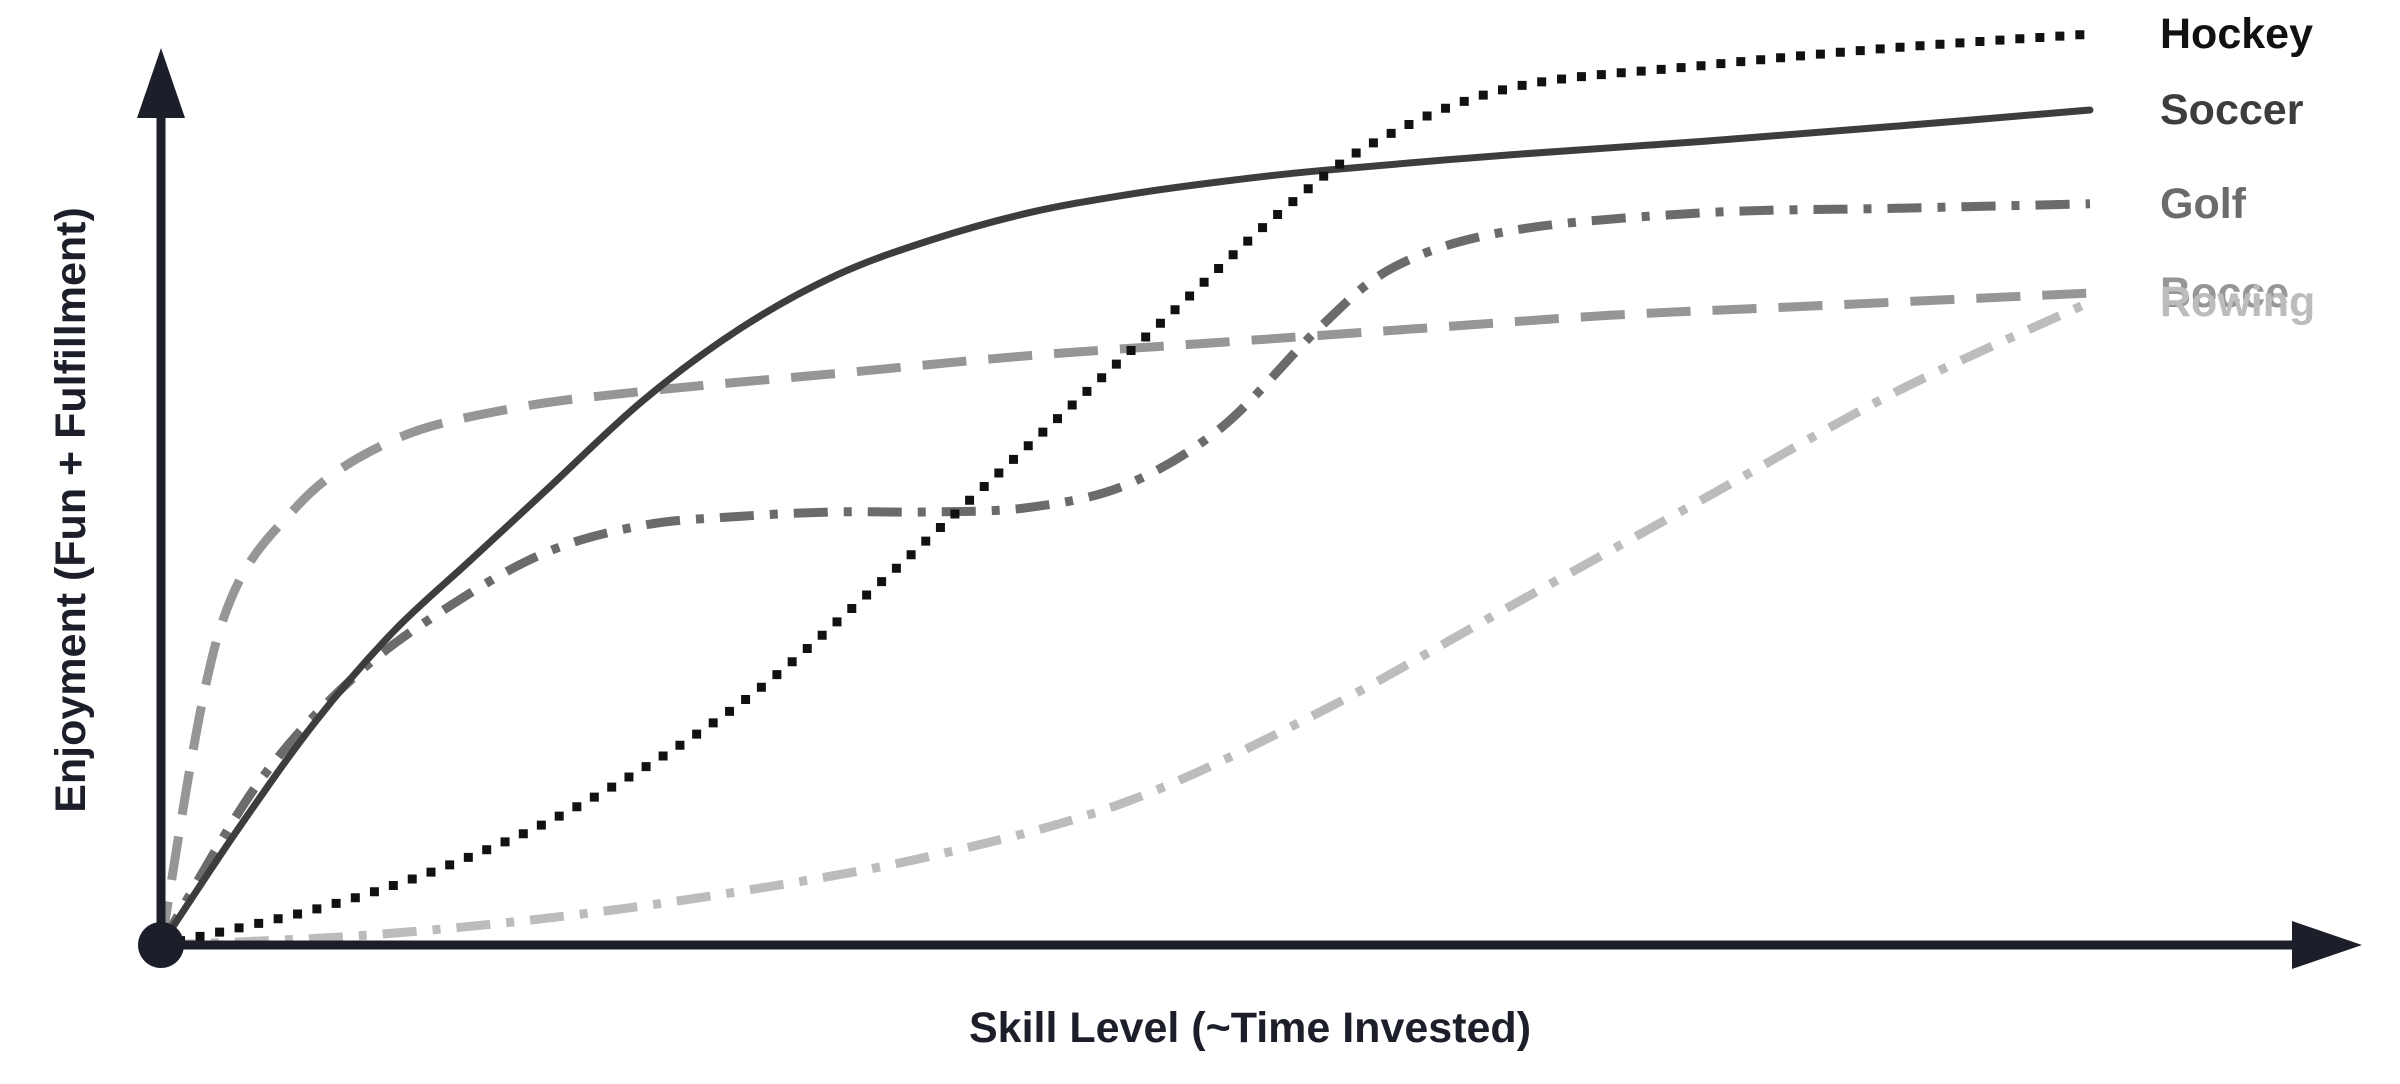 This screenshot has height=1084, width=2400. I want to click on series-label-rowing: Rowing, so click(2237, 302).